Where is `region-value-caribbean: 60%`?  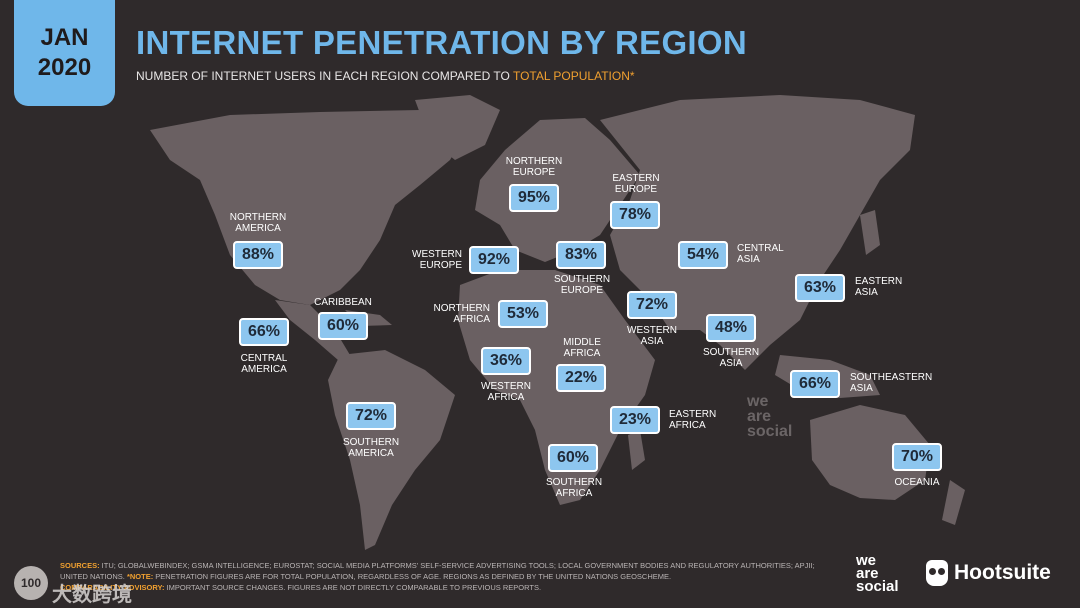
region-value-caribbean: 60% is located at coordinates (343, 326).